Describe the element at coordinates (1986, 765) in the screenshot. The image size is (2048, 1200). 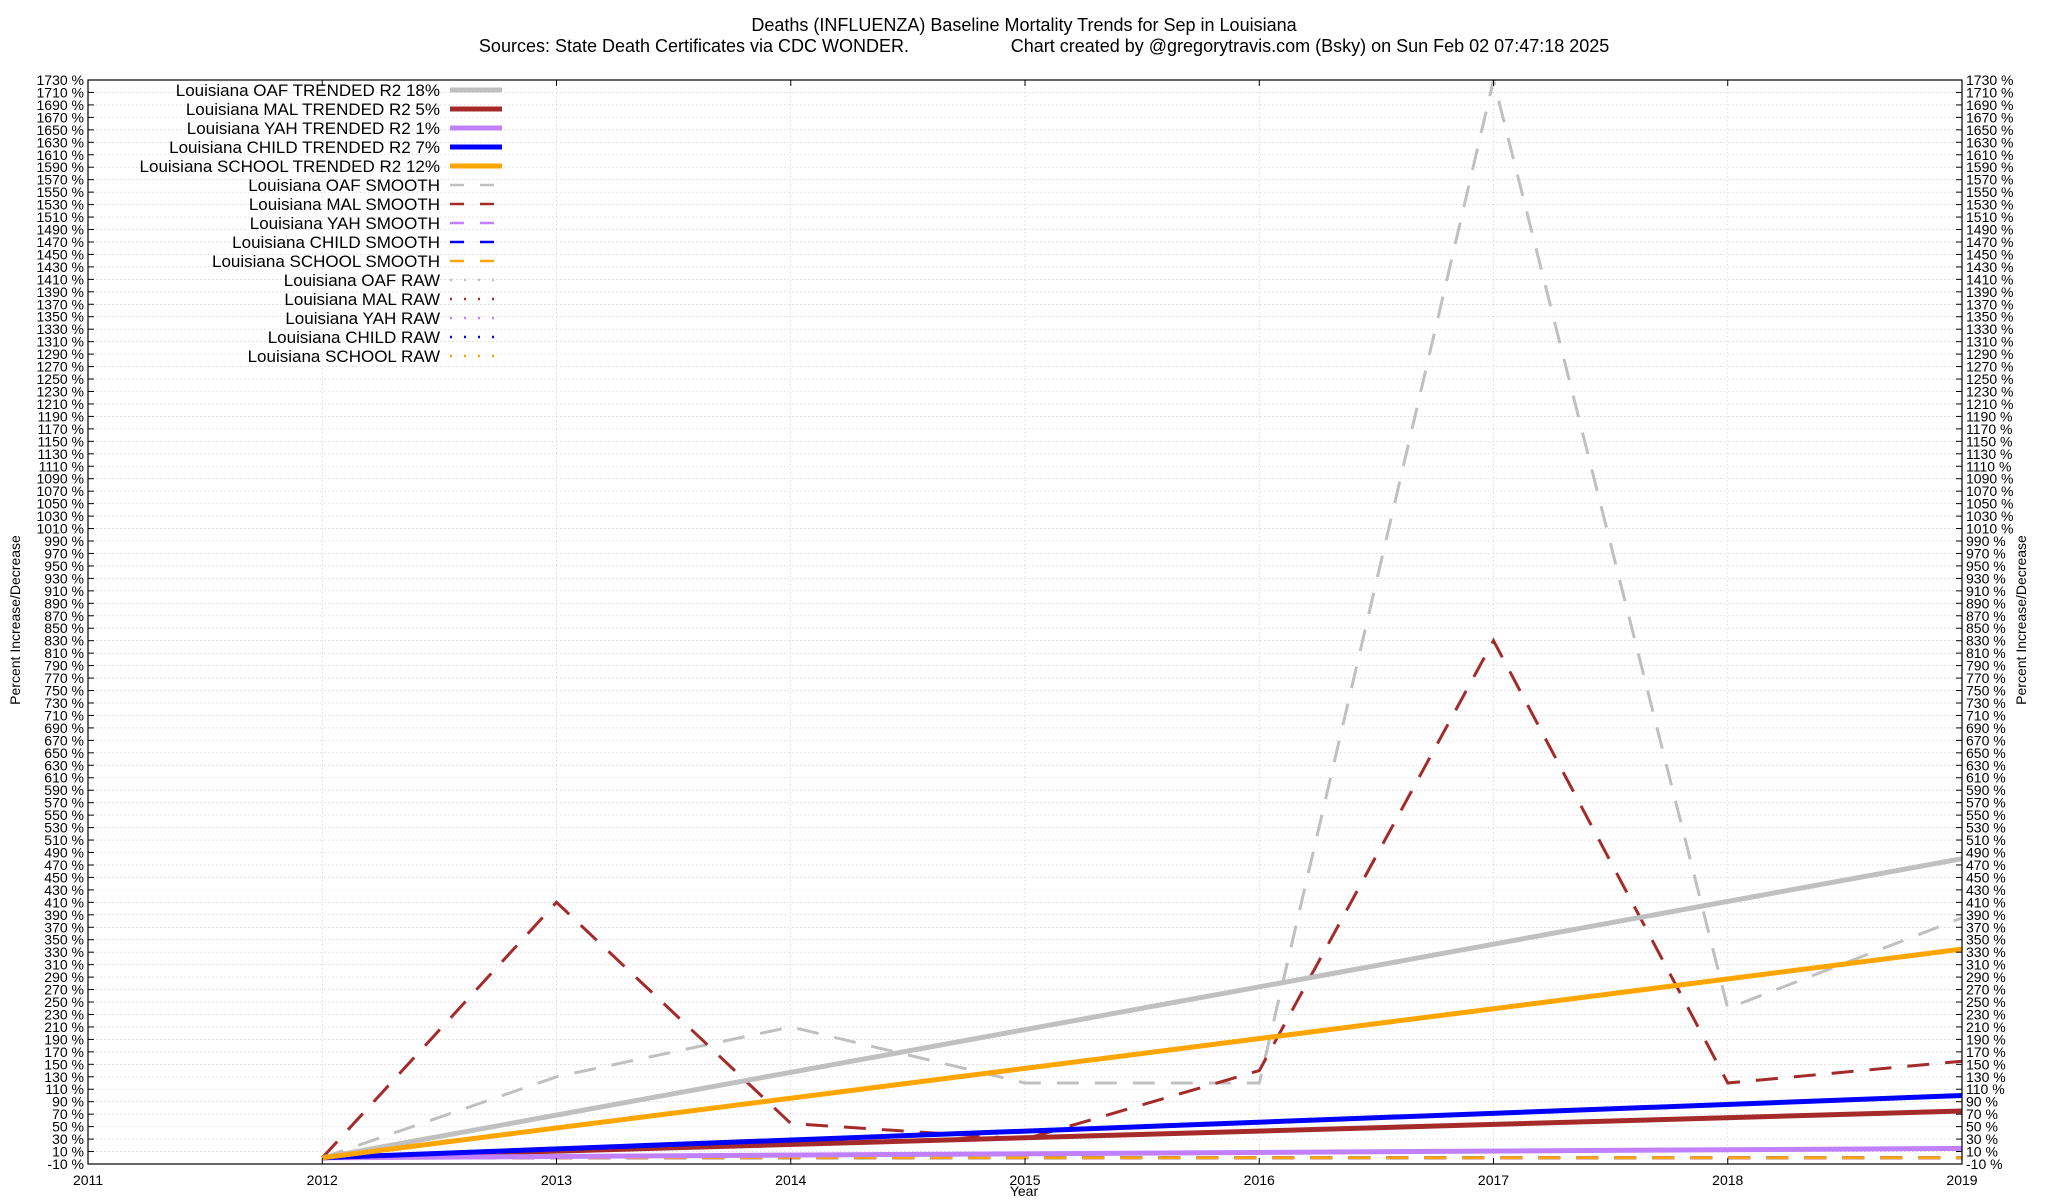
I see `y-tick-label: 630 %` at that location.